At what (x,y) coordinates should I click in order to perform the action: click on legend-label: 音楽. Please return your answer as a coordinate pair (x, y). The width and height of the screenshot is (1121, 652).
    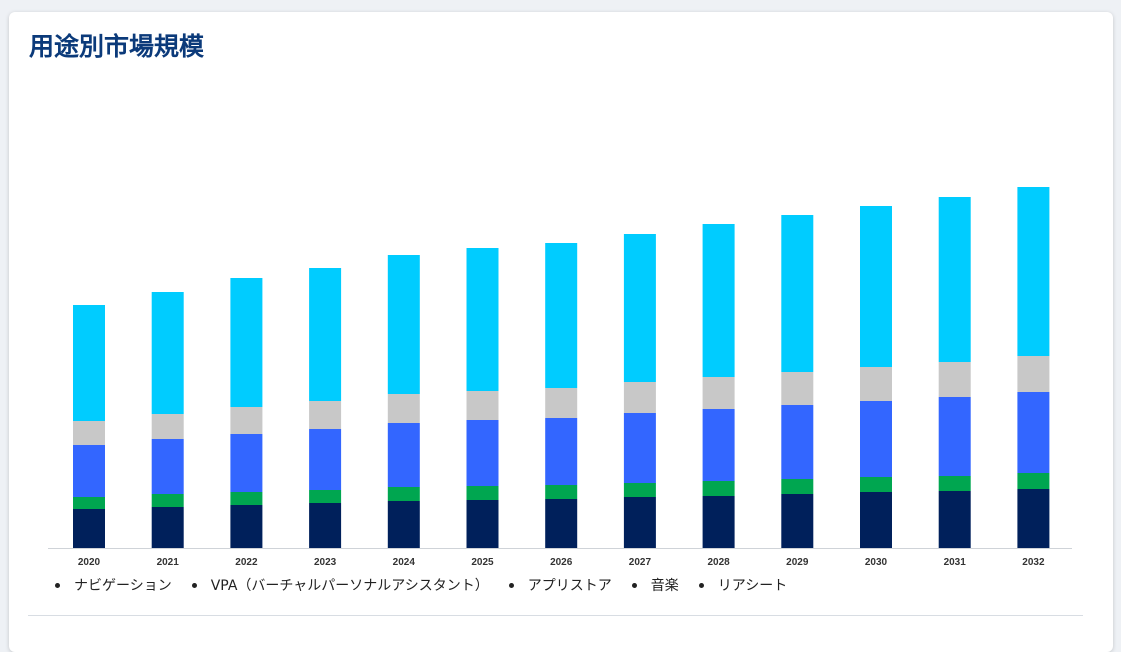
    Looking at the image, I should click on (664, 586).